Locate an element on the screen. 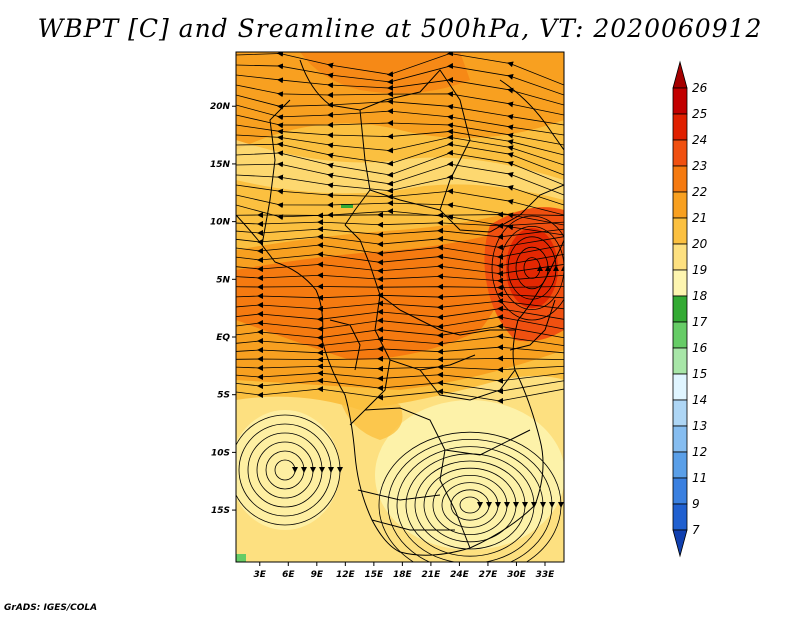 This screenshot has height=618, width=800. colorbar-label: 12 is located at coordinates (699, 452).